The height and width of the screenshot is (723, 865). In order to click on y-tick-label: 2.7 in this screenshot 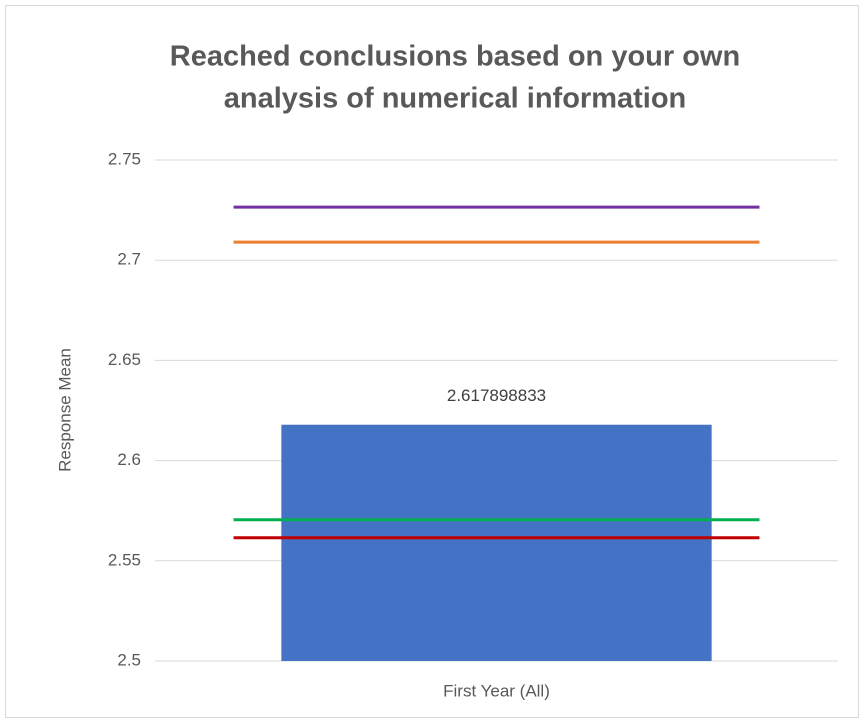, I will do `click(129, 259)`.